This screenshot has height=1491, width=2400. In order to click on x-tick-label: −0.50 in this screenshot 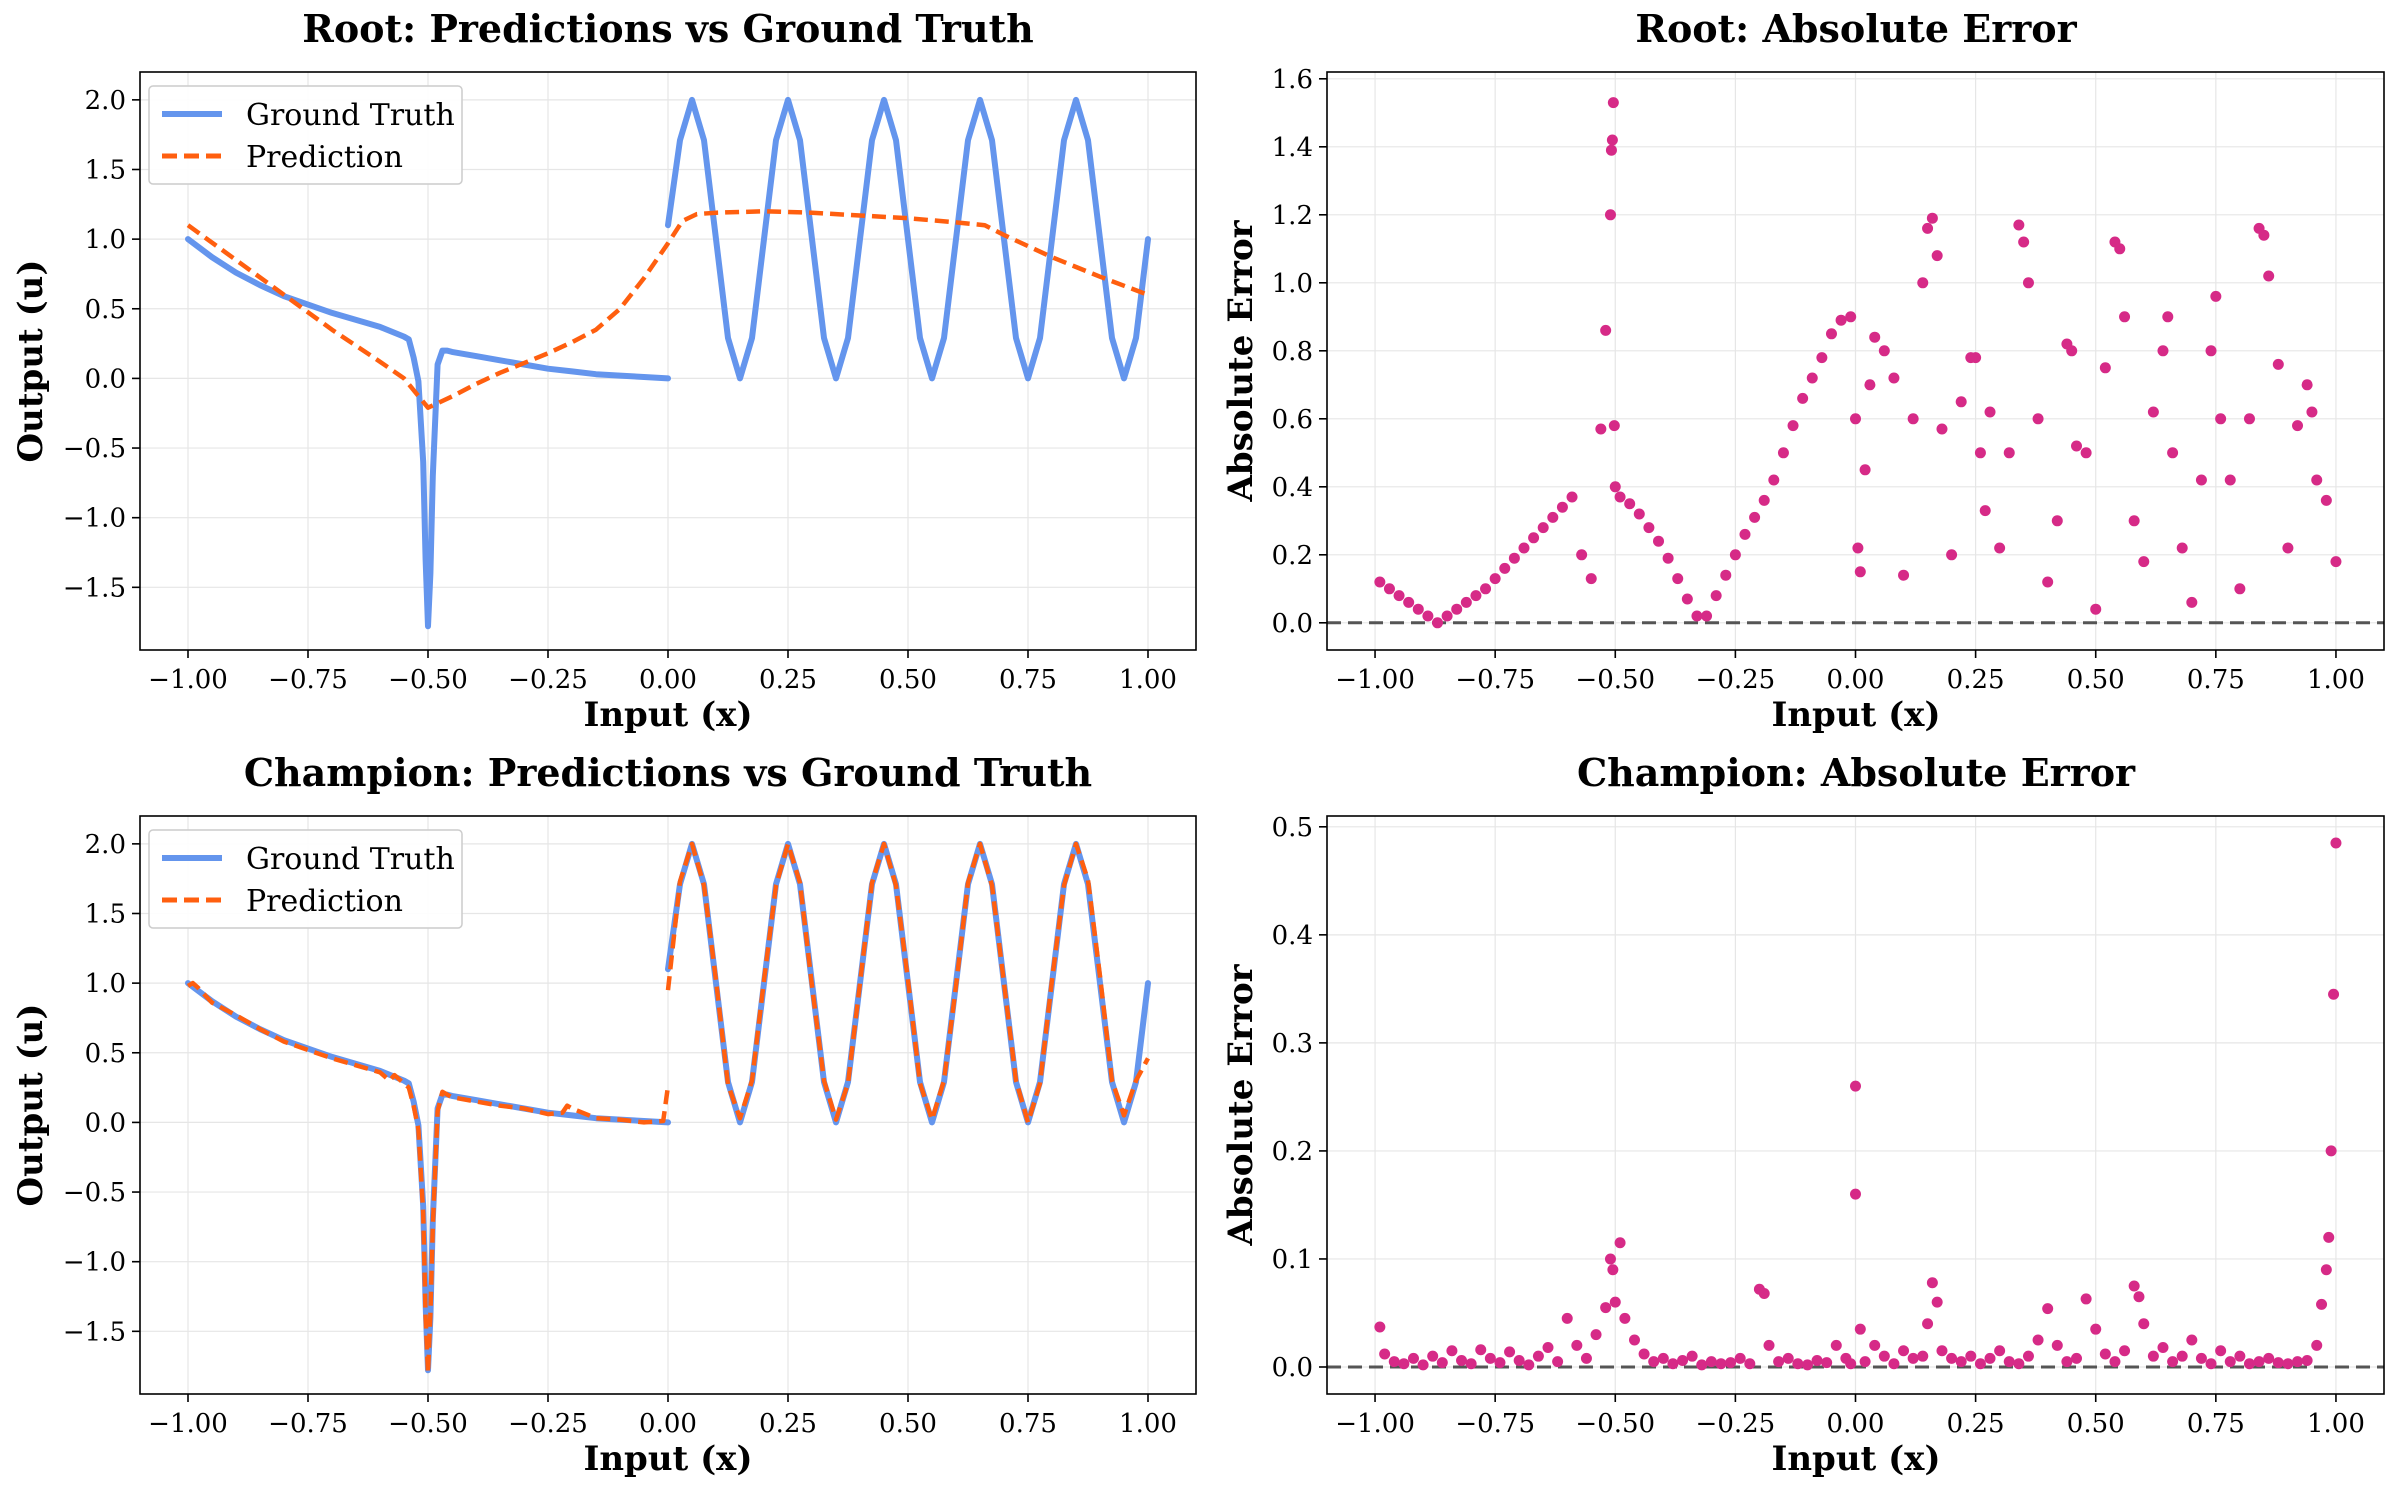, I will do `click(428, 680)`.